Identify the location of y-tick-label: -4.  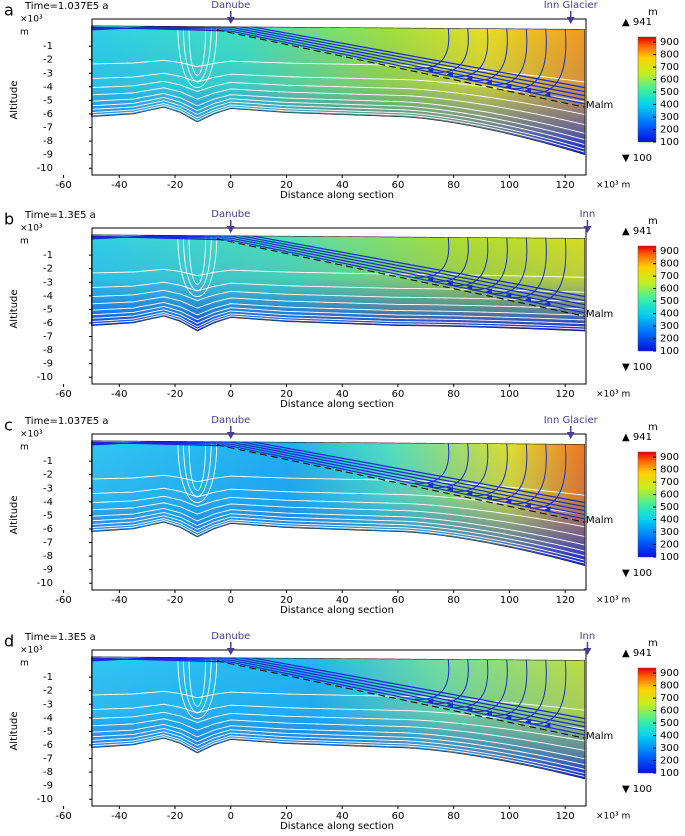
(48, 718).